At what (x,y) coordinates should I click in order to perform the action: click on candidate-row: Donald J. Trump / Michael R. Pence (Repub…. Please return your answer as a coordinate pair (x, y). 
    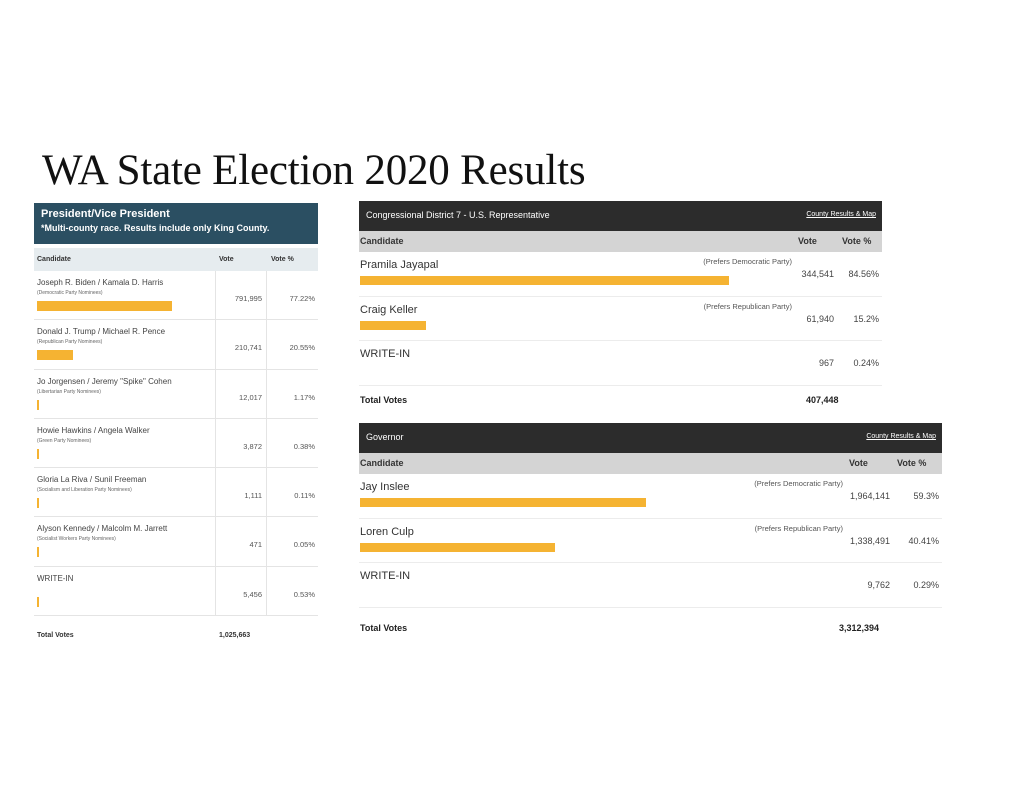
    Looking at the image, I should click on (176, 345).